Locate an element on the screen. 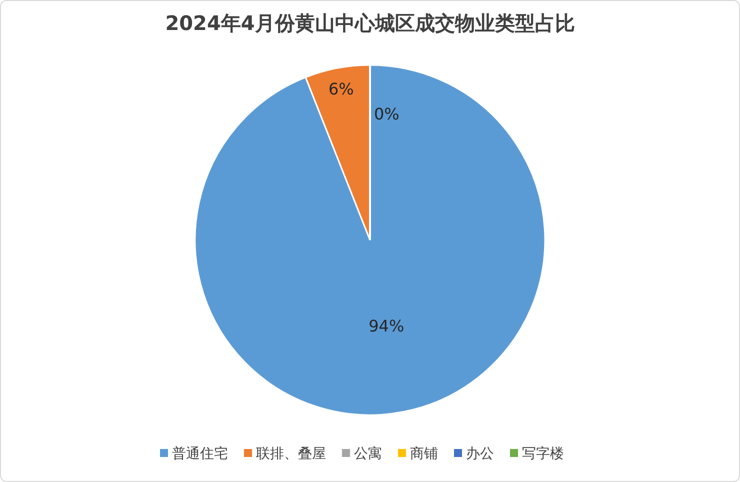  legend-label: 商铺 is located at coordinates (424, 454).